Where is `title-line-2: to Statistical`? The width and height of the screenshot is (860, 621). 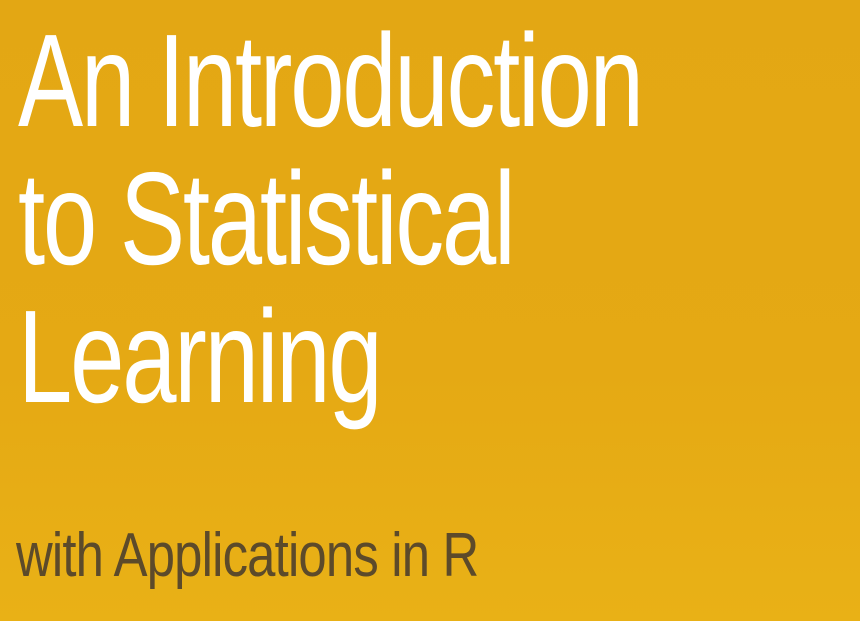
title-line-2: to Statistical is located at coordinates (267, 218).